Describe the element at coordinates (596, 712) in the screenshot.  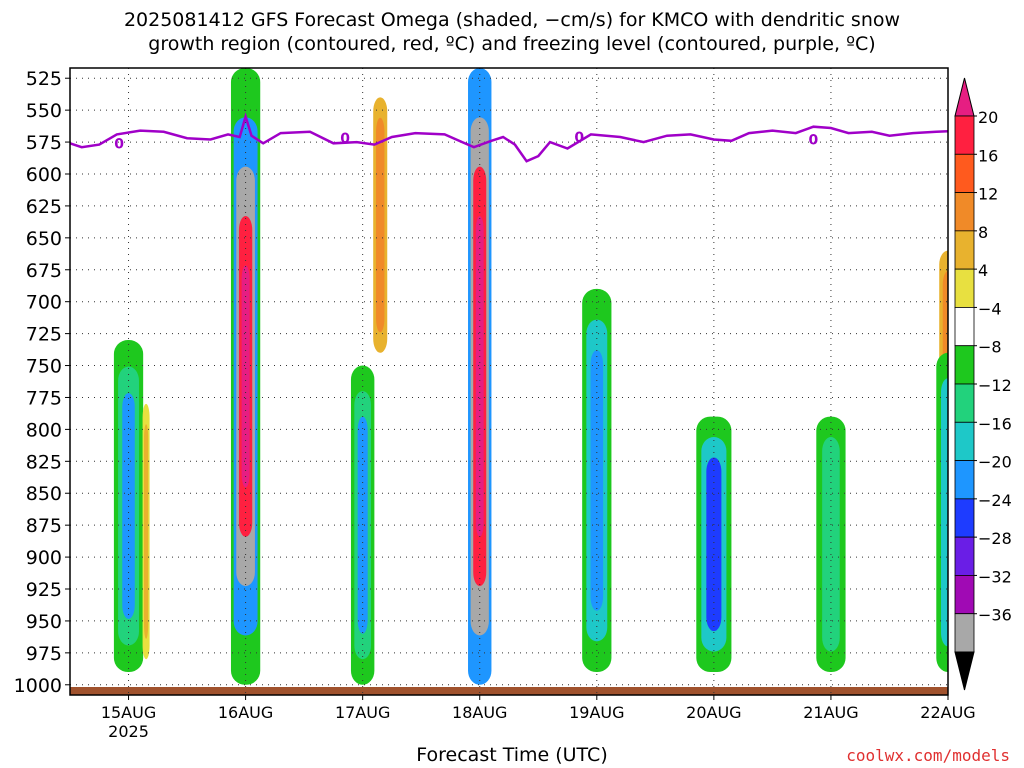
I see `x-tick-label-4: 19AUG` at that location.